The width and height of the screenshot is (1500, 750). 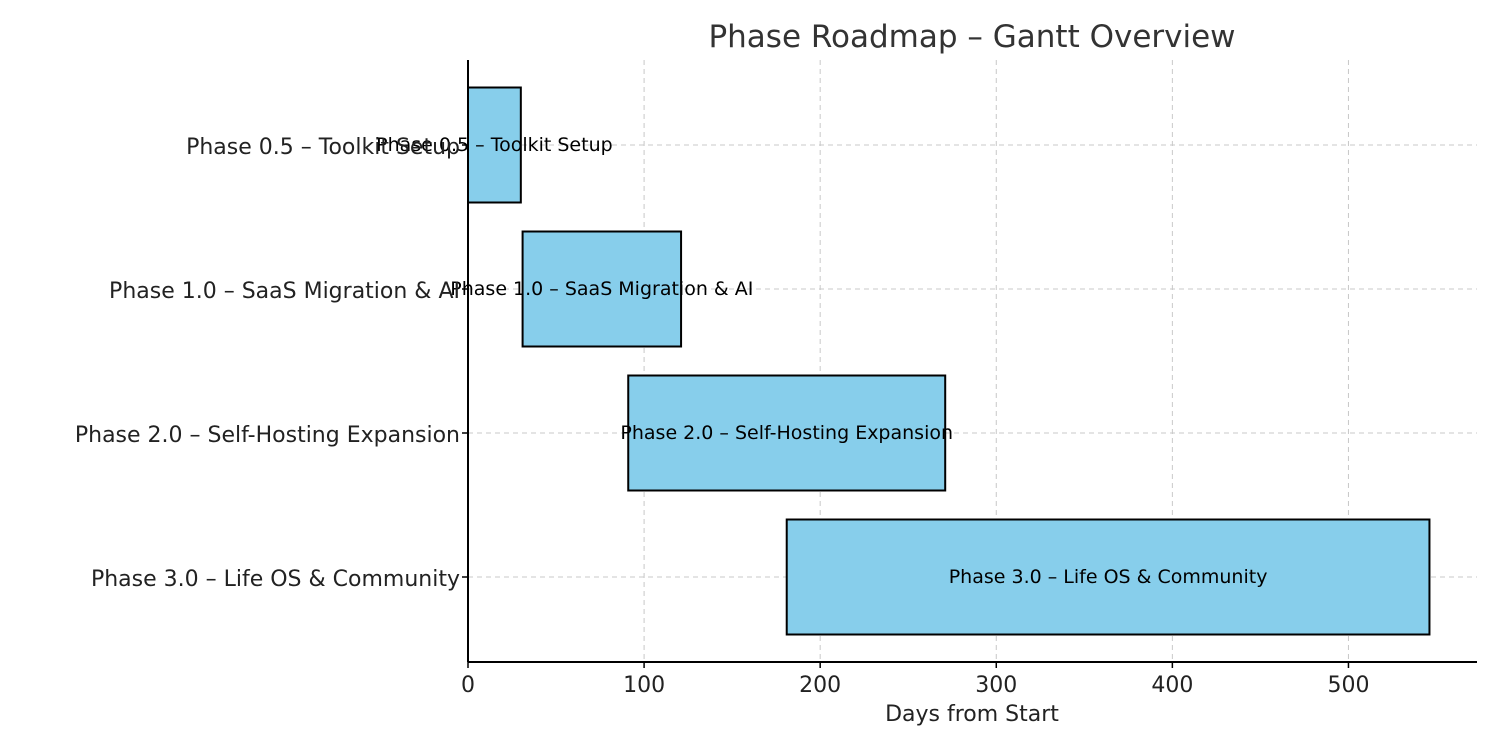 What do you see at coordinates (1172, 685) in the screenshot?
I see `x-tick-label: 400` at bounding box center [1172, 685].